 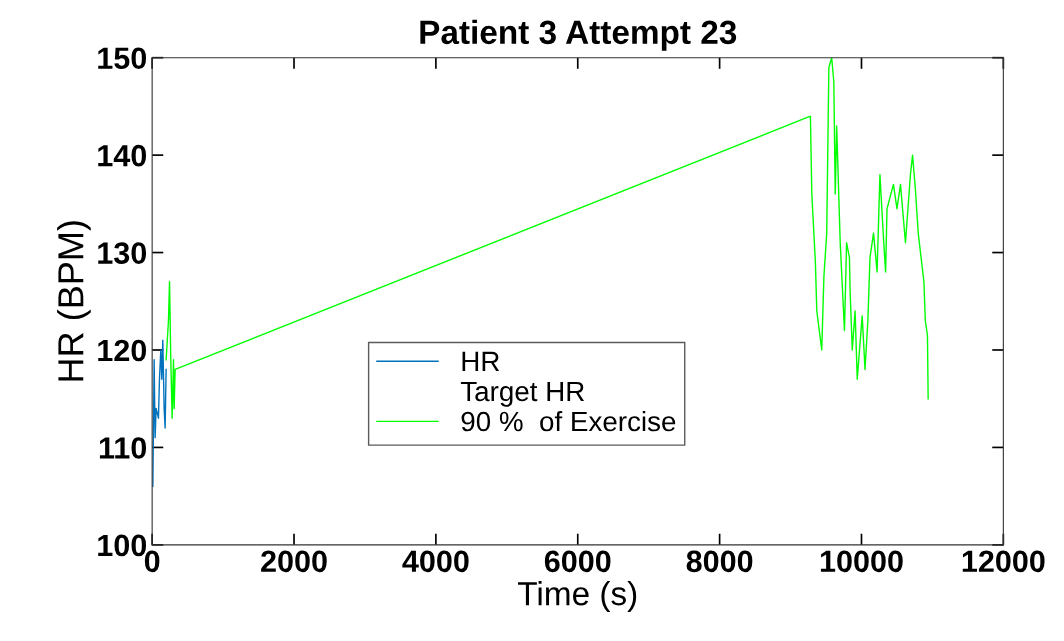 I want to click on y-axis-title: HR (BPM), so click(x=74, y=301).